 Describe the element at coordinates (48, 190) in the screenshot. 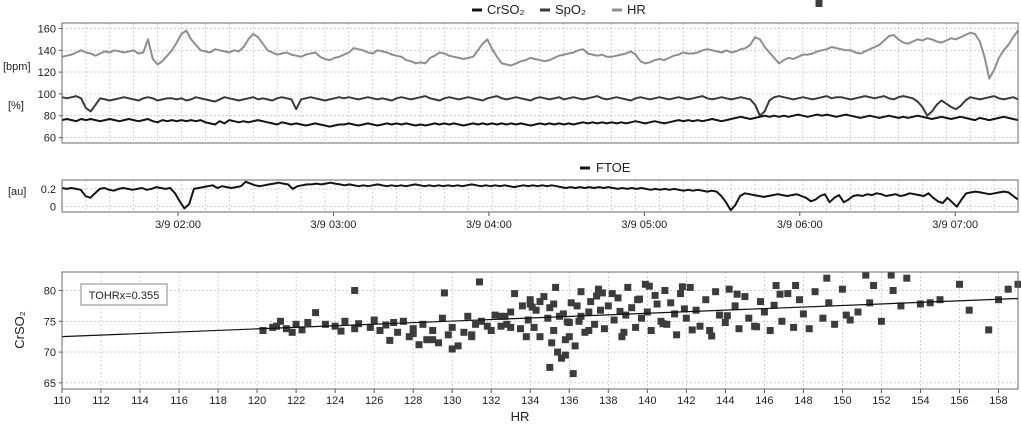

I see `ftoe-ytick-0-2: 0.2` at that location.